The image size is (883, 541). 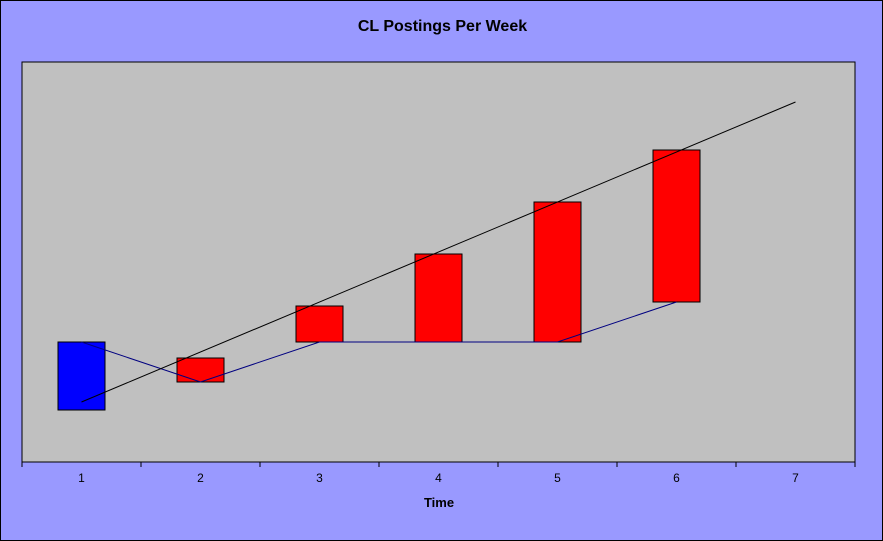 What do you see at coordinates (676, 478) in the screenshot?
I see `x-tick-label: 6` at bounding box center [676, 478].